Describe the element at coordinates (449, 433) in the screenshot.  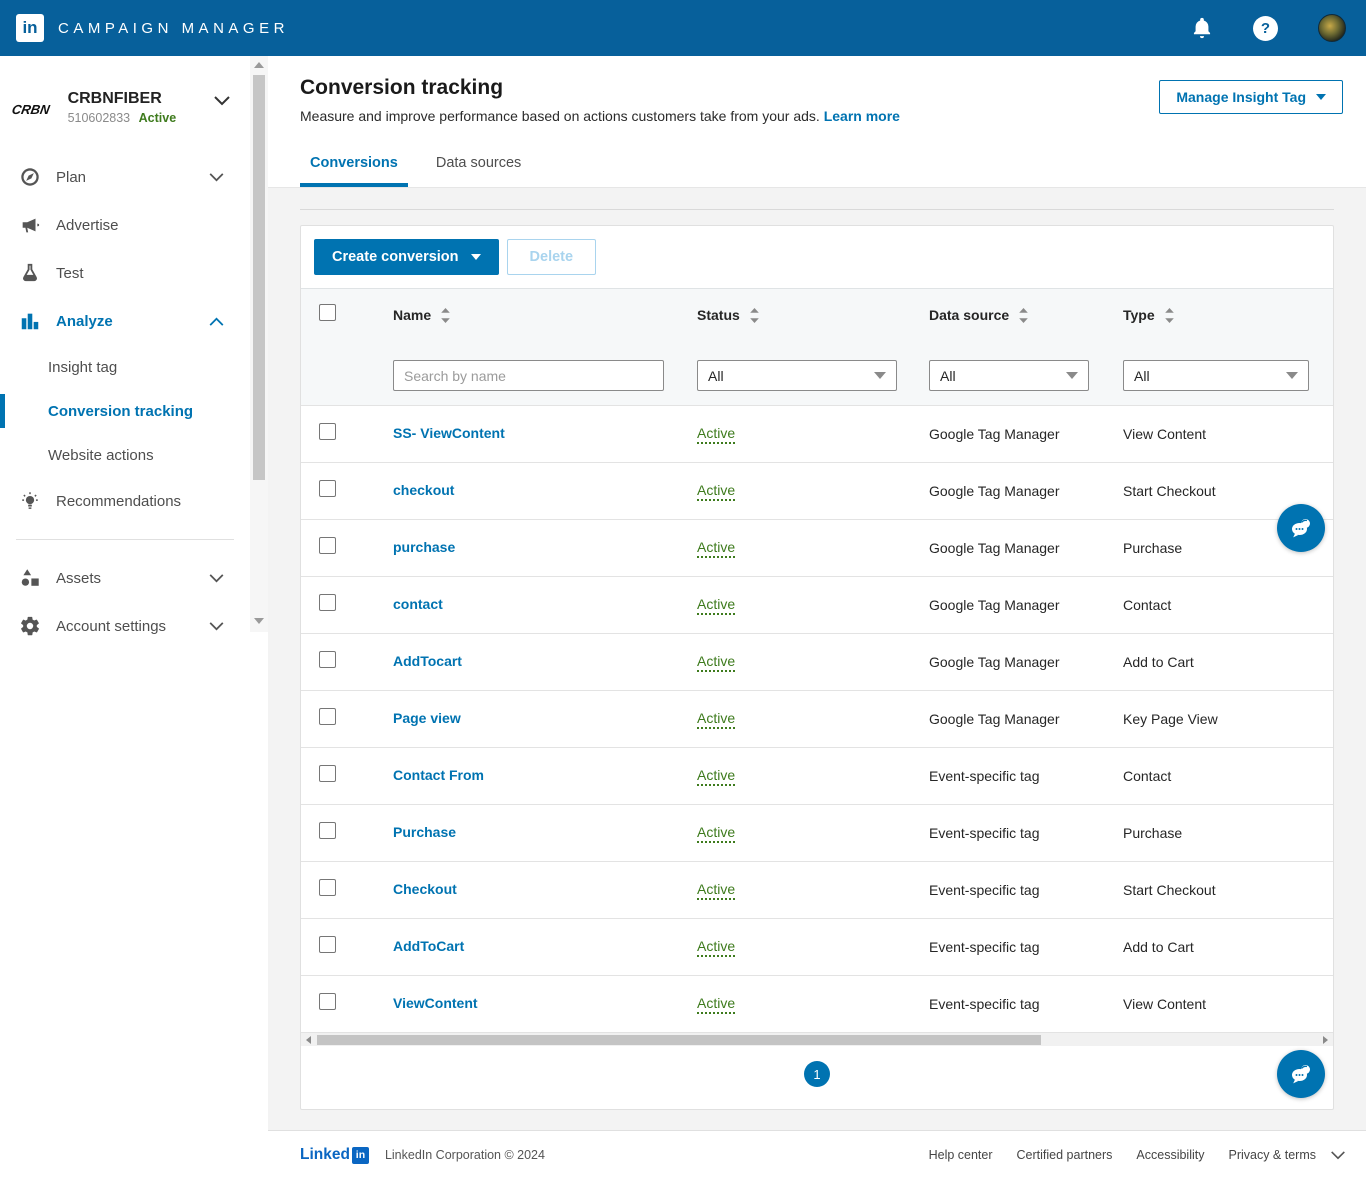
I see `conversion-name-link: SS- ViewContent` at that location.